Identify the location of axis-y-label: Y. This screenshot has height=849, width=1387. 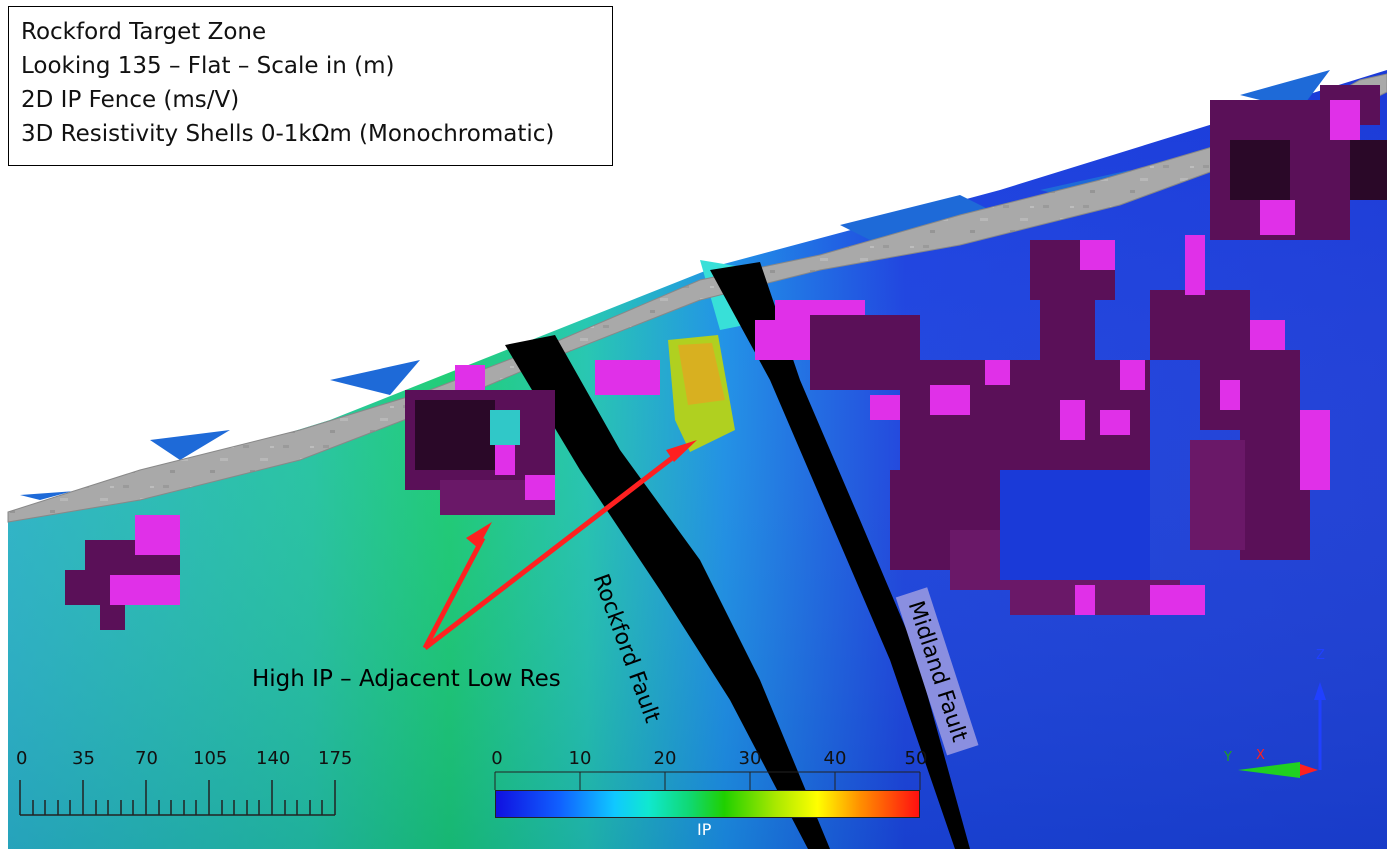
(1228, 757).